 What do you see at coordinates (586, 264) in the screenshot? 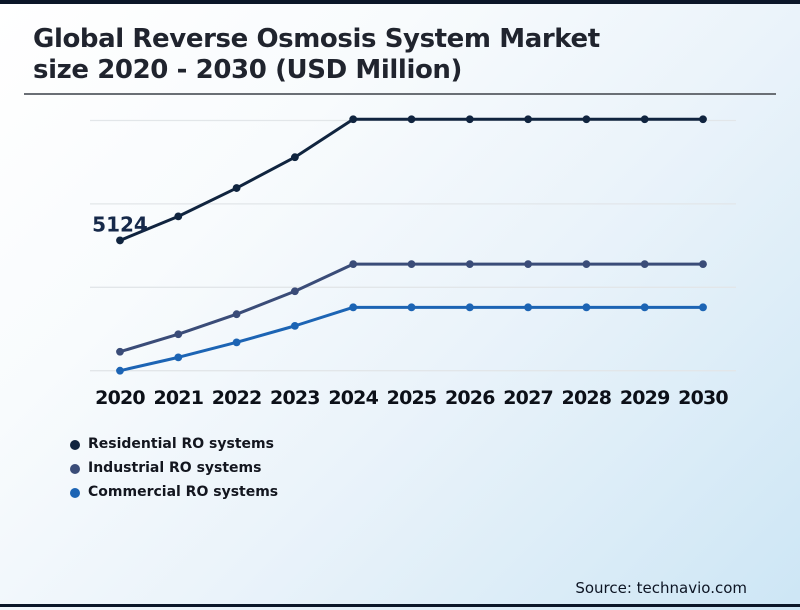
I see `industrial-marker-2028` at bounding box center [586, 264].